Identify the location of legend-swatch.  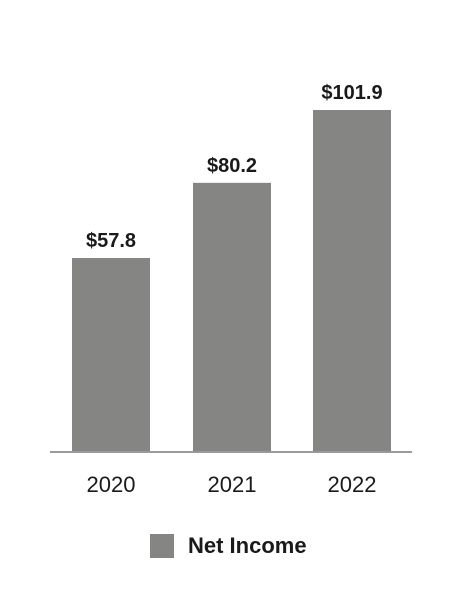
(162, 546).